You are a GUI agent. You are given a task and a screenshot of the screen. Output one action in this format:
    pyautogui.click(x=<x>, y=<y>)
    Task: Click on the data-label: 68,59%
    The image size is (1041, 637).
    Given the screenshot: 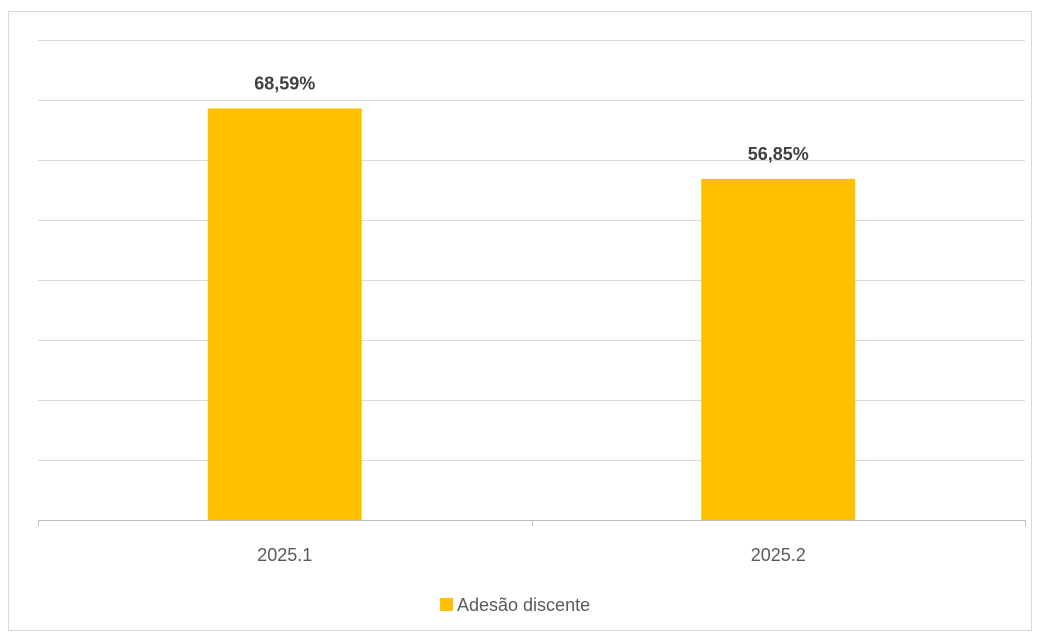 What is the action you would take?
    pyautogui.click(x=284, y=83)
    